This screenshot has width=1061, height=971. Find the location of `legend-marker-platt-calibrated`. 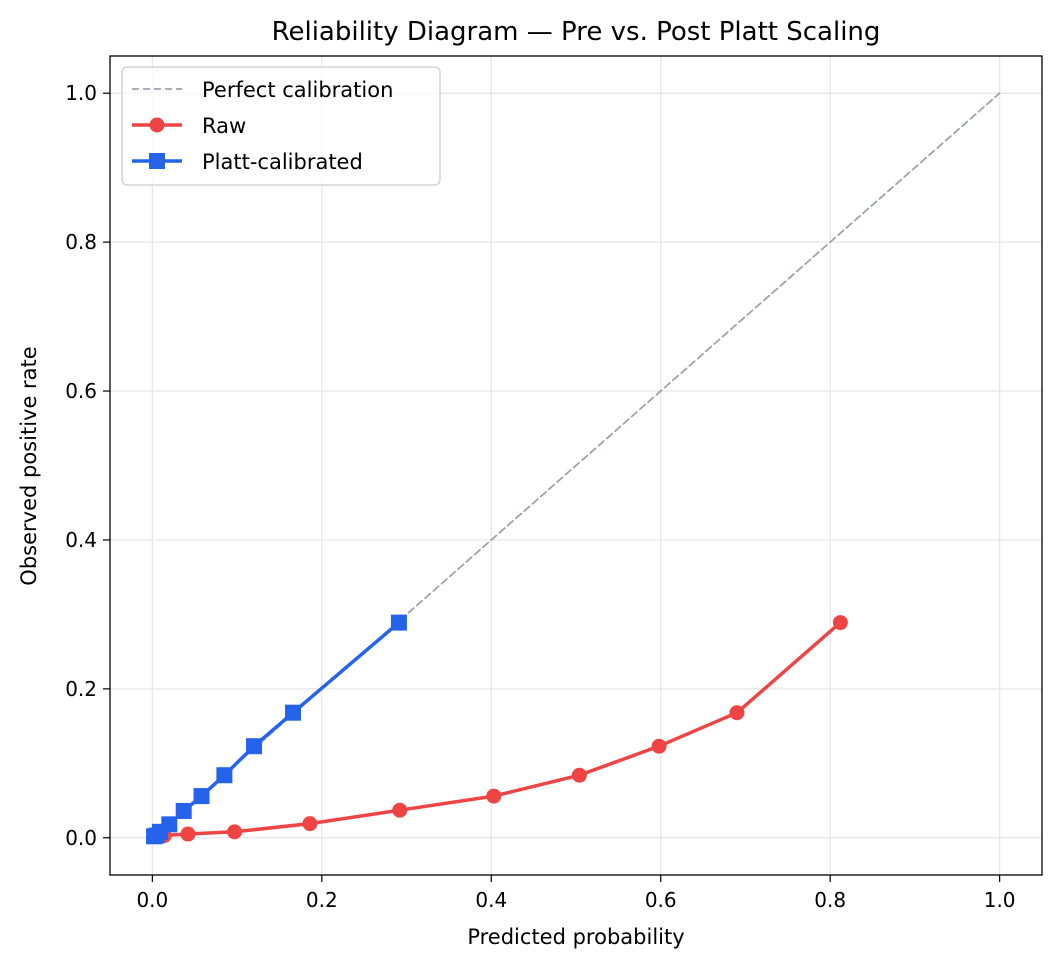

legend-marker-platt-calibrated is located at coordinates (157, 161).